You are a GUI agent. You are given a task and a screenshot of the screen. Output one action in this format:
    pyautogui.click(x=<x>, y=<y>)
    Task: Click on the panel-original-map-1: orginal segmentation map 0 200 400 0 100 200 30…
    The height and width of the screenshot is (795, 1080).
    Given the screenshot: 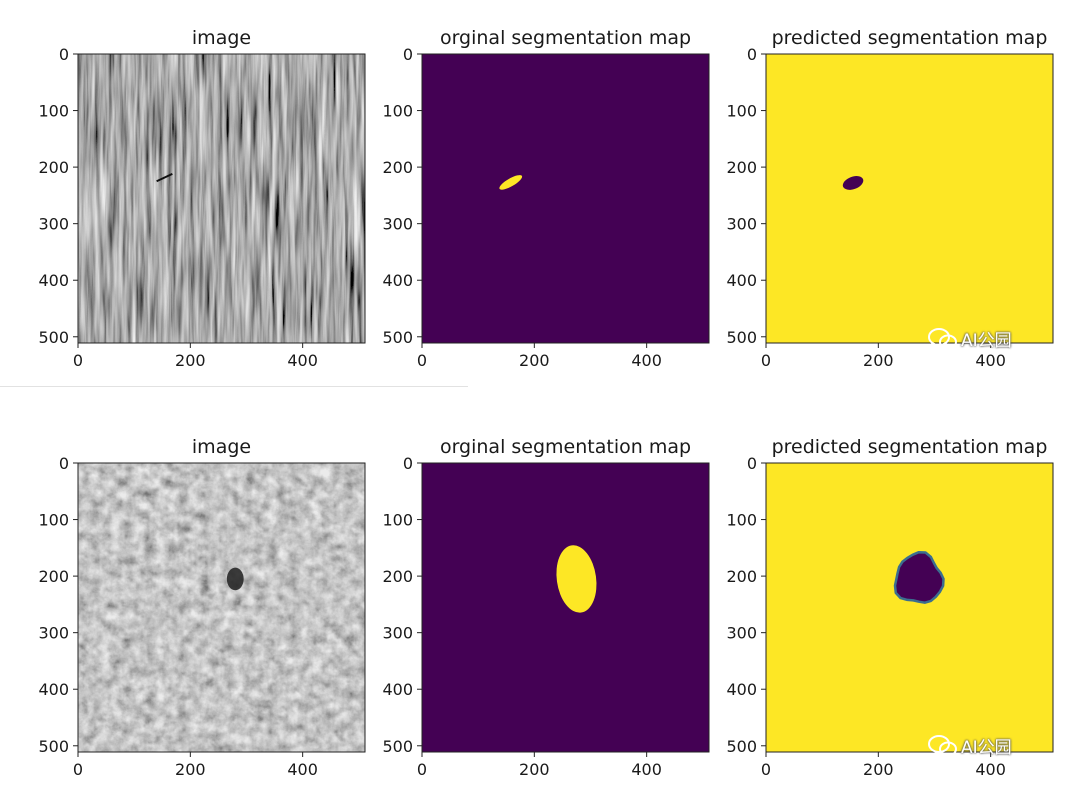 What is the action you would take?
    pyautogui.click(x=546, y=198)
    